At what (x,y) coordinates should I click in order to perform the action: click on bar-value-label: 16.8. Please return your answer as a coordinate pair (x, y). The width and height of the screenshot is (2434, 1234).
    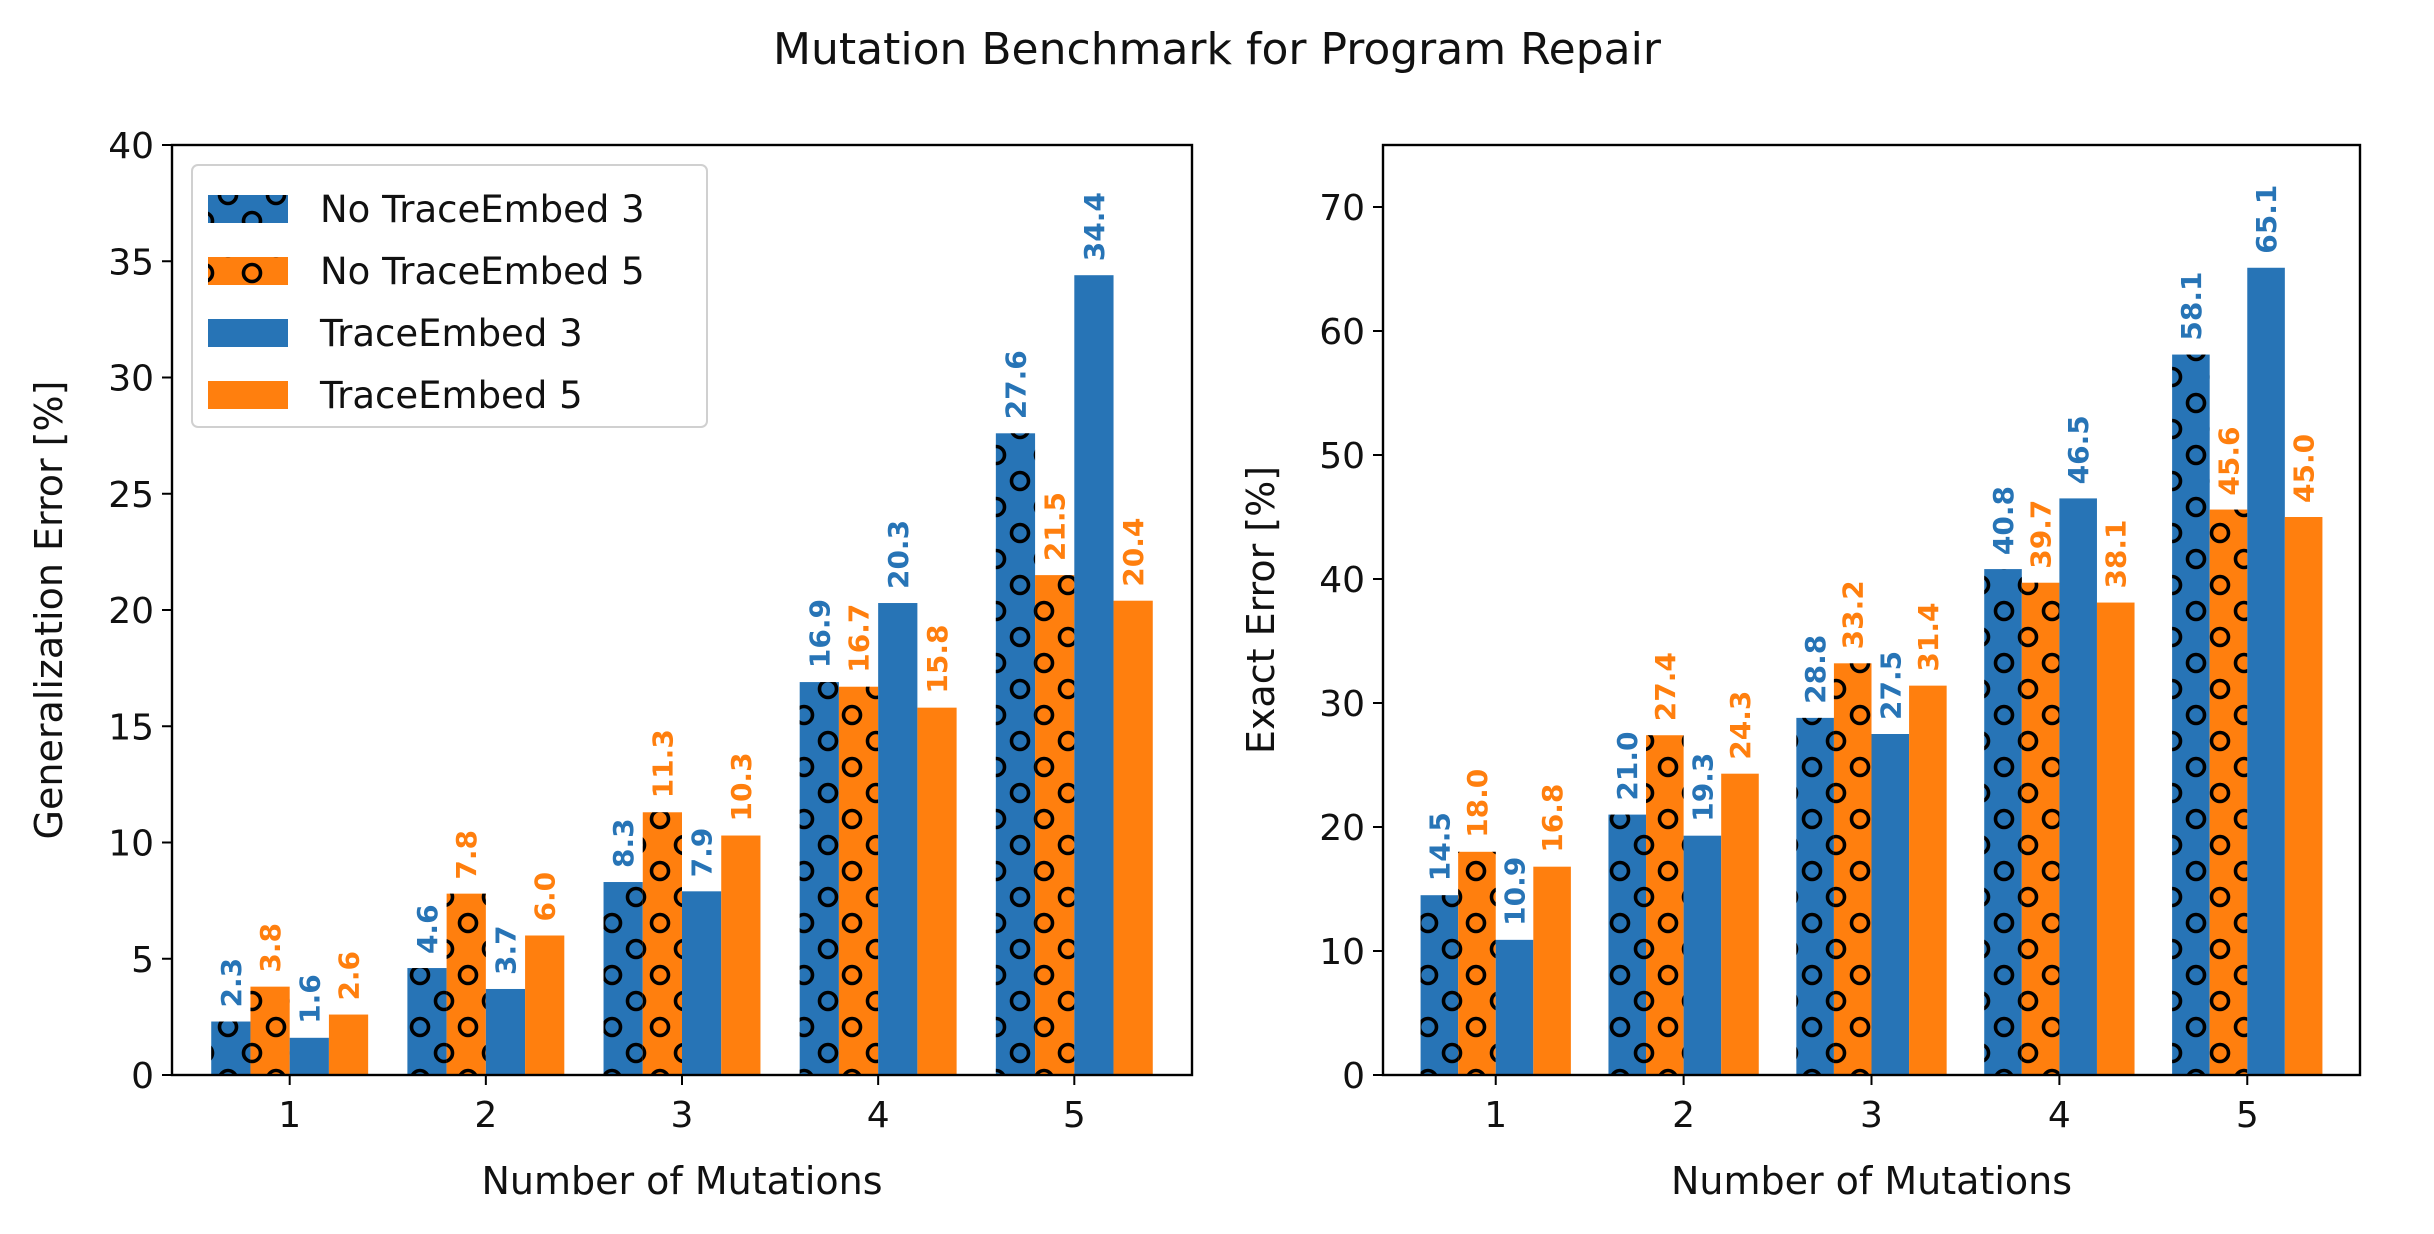
    Looking at the image, I should click on (1552, 818).